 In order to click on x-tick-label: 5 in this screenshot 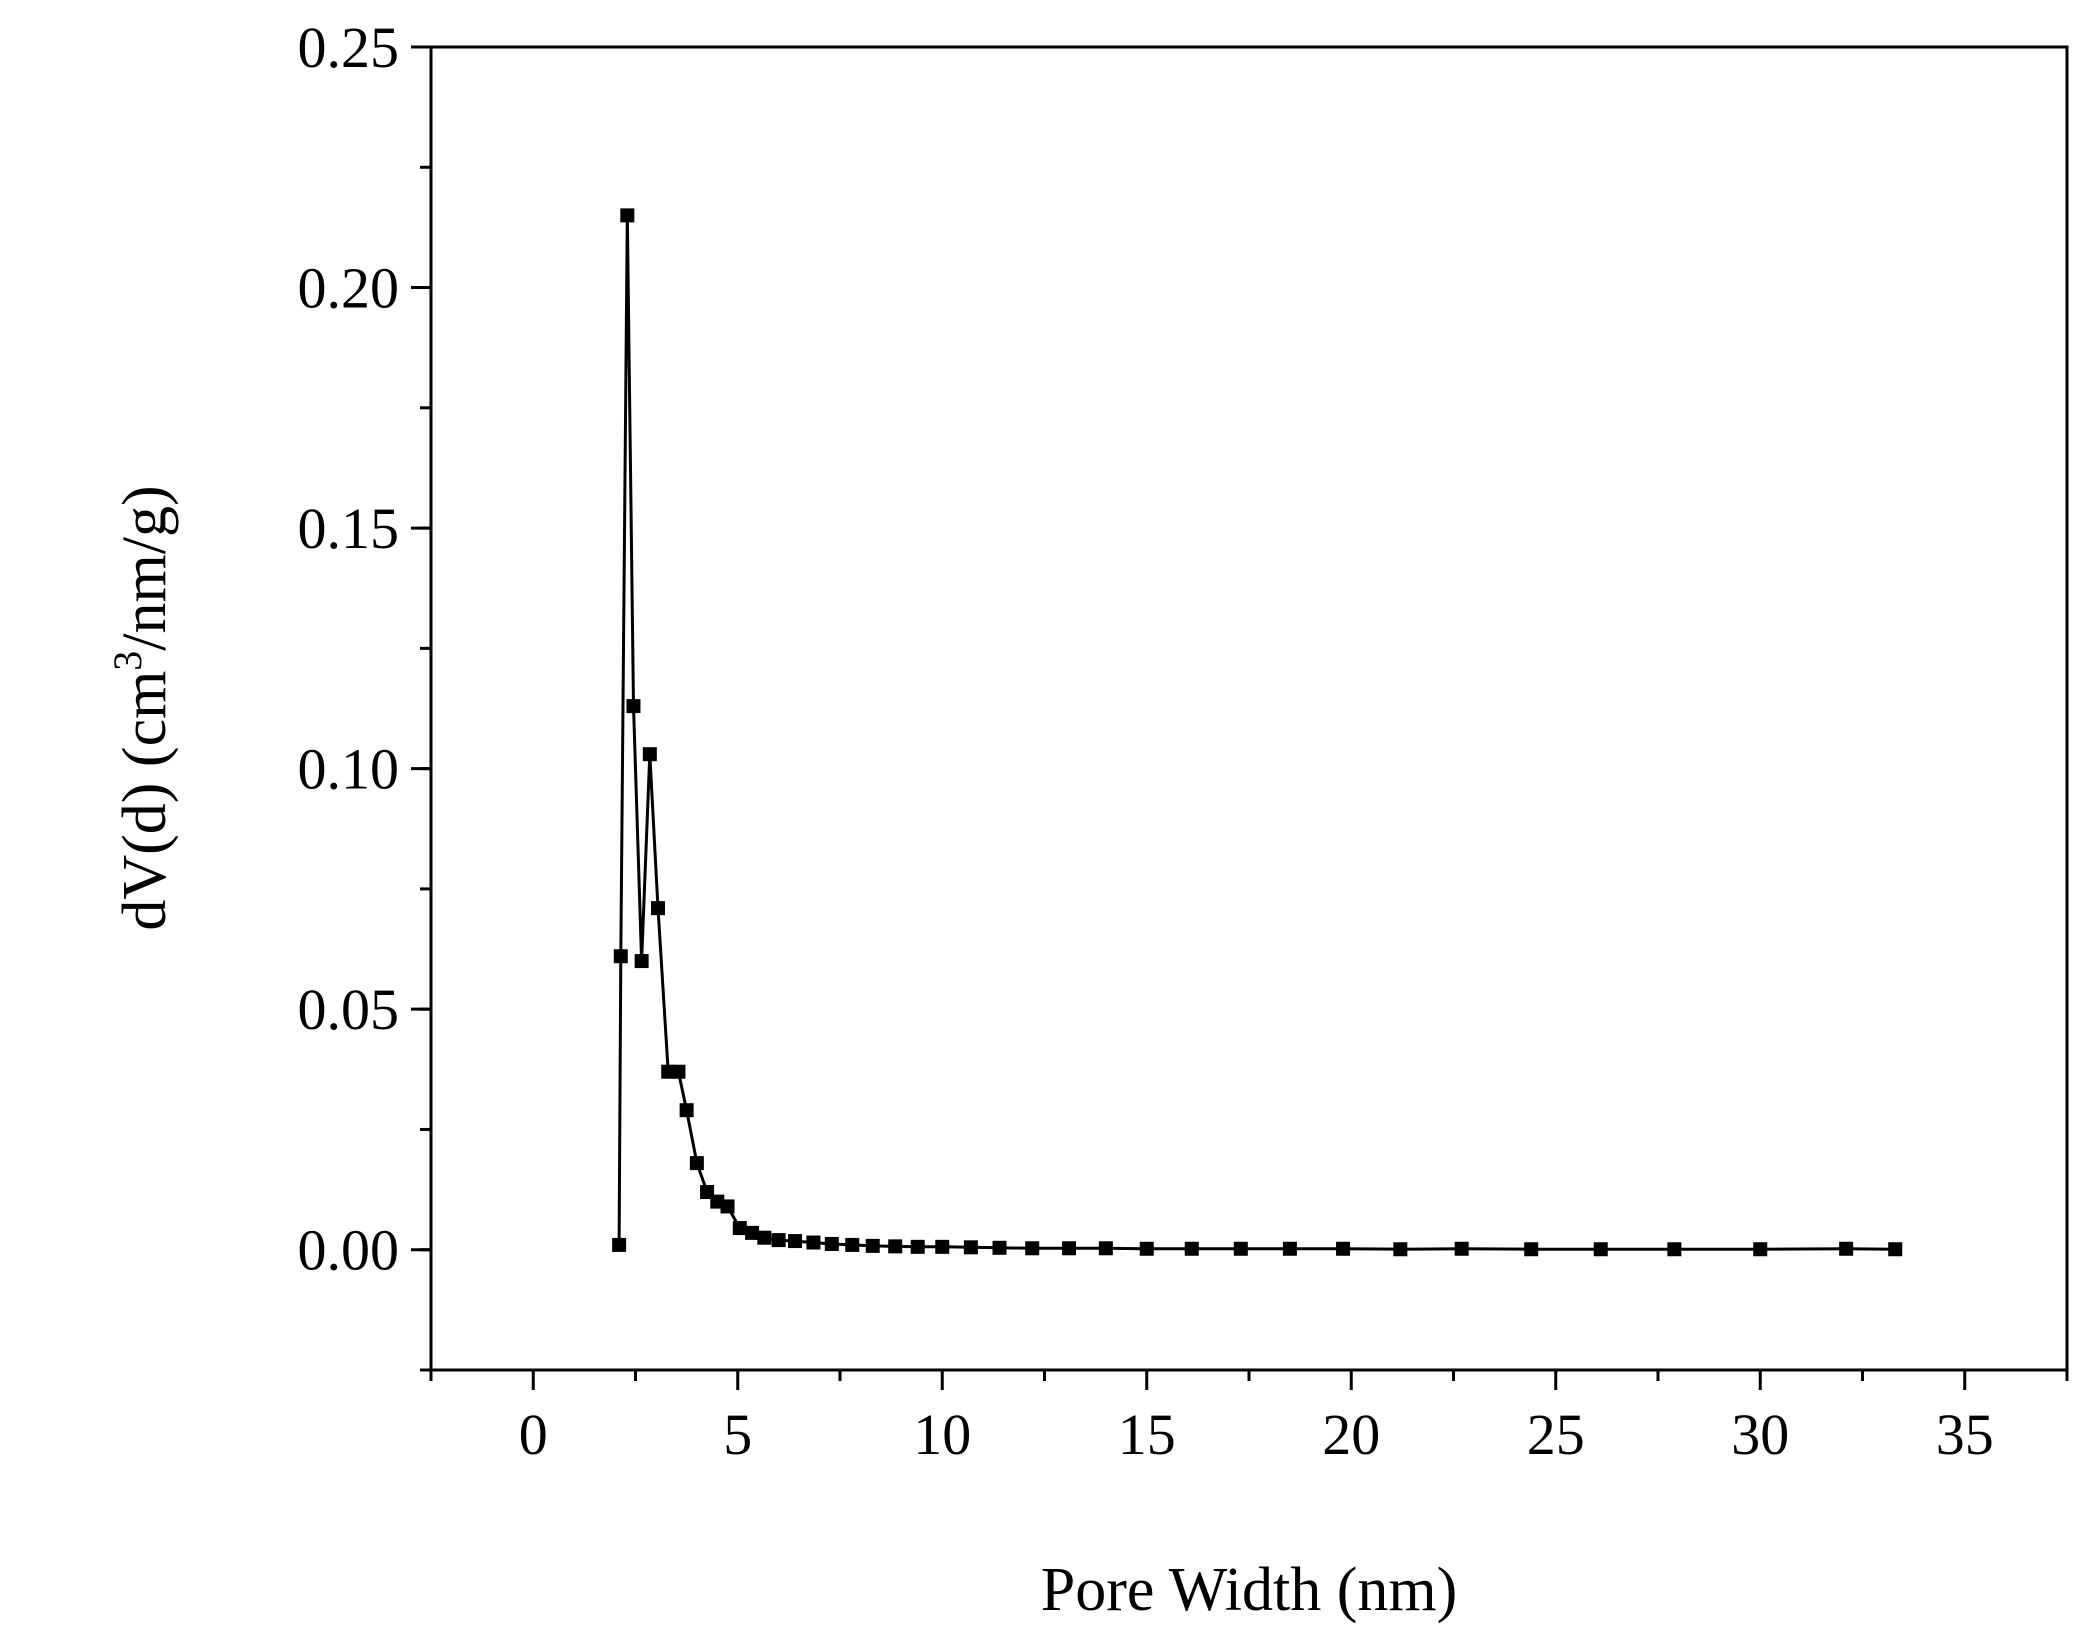, I will do `click(737, 1434)`.